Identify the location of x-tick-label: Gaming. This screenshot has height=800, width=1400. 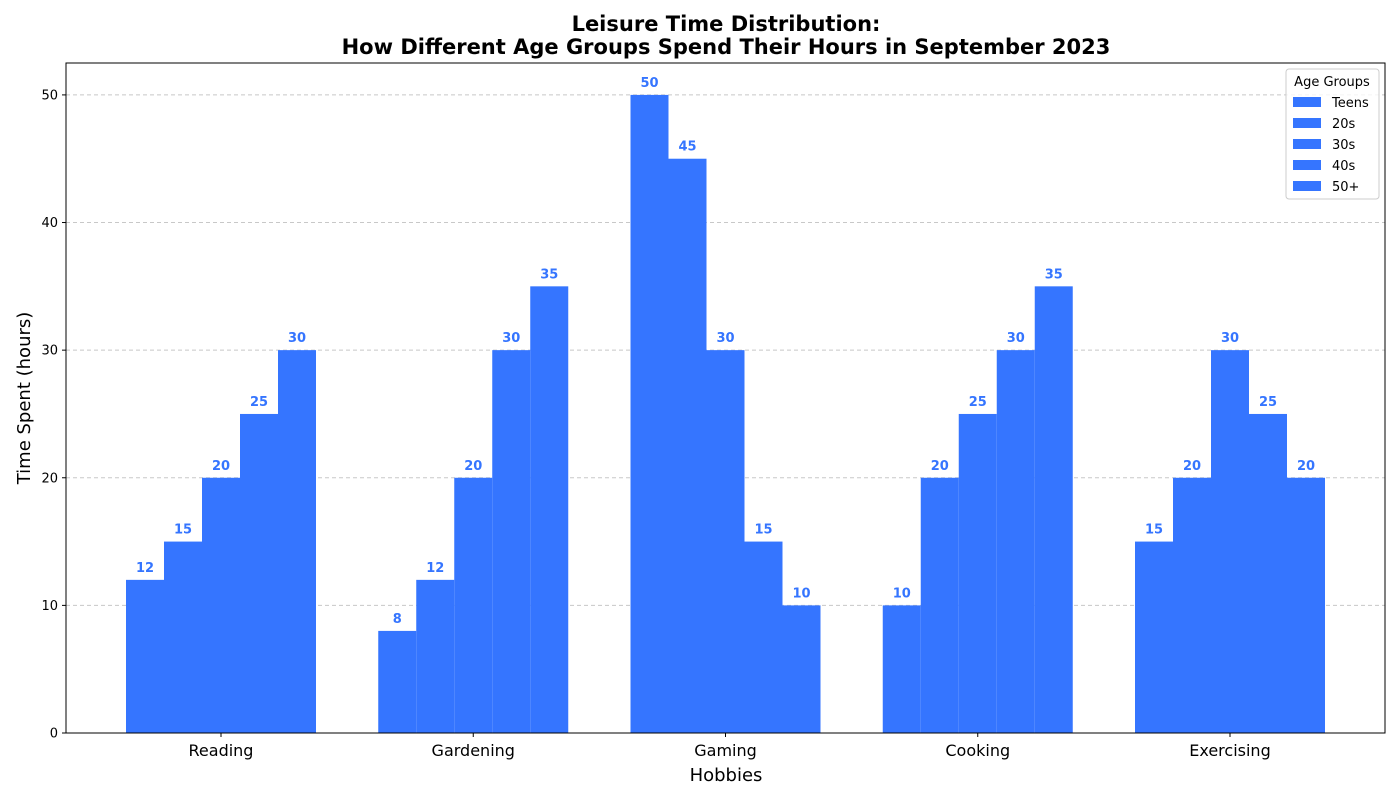
(725, 750).